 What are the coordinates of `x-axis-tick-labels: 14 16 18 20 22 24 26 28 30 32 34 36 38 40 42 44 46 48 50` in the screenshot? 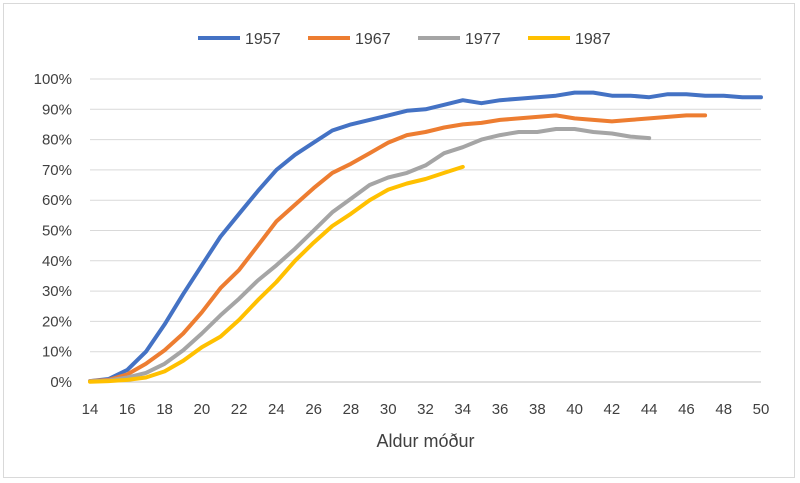 It's located at (426, 409).